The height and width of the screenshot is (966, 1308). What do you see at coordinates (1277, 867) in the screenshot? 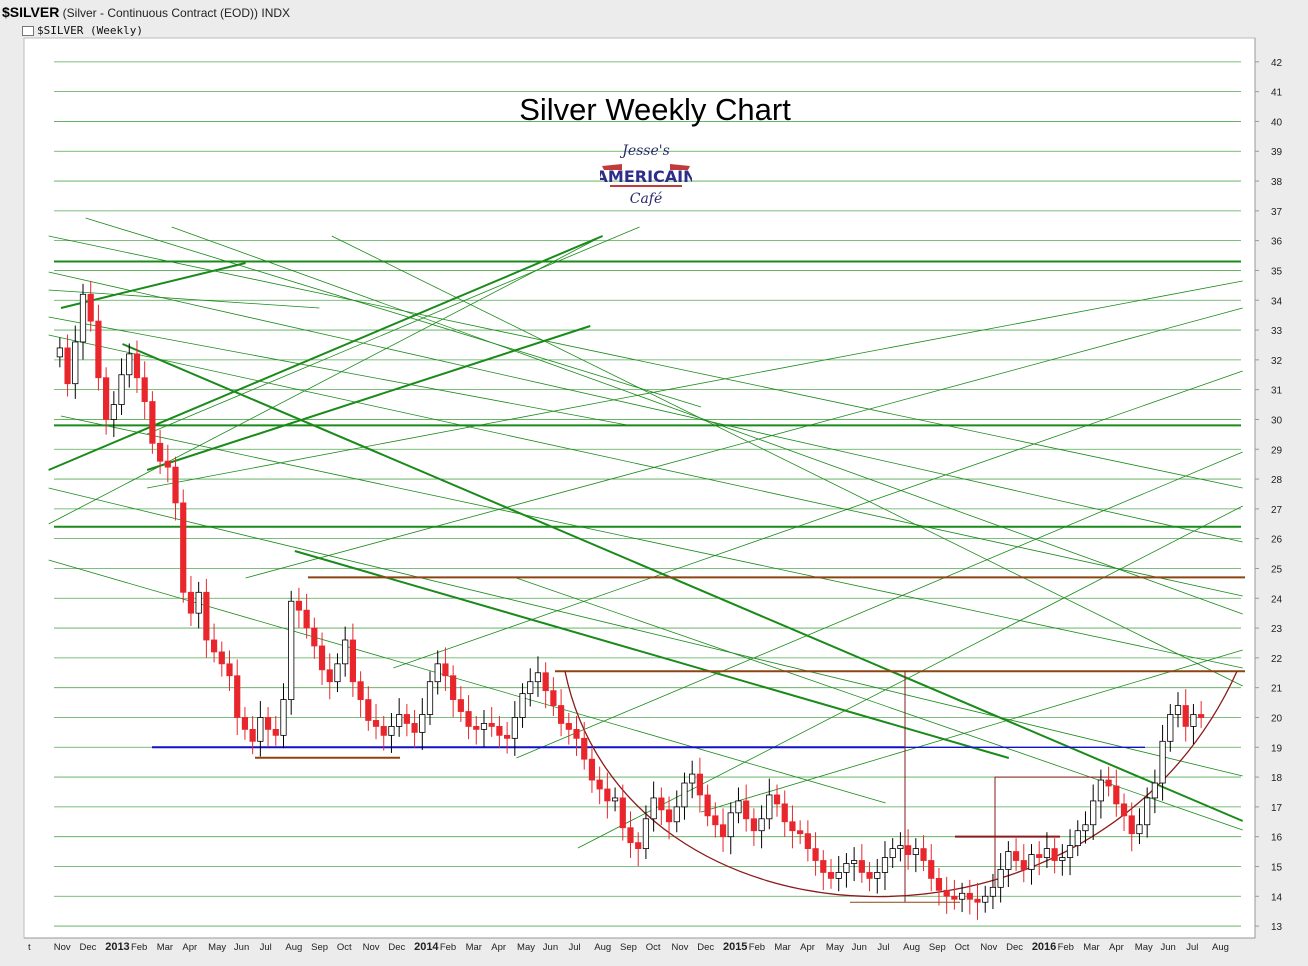
I see `price-tick-label: 15` at bounding box center [1277, 867].